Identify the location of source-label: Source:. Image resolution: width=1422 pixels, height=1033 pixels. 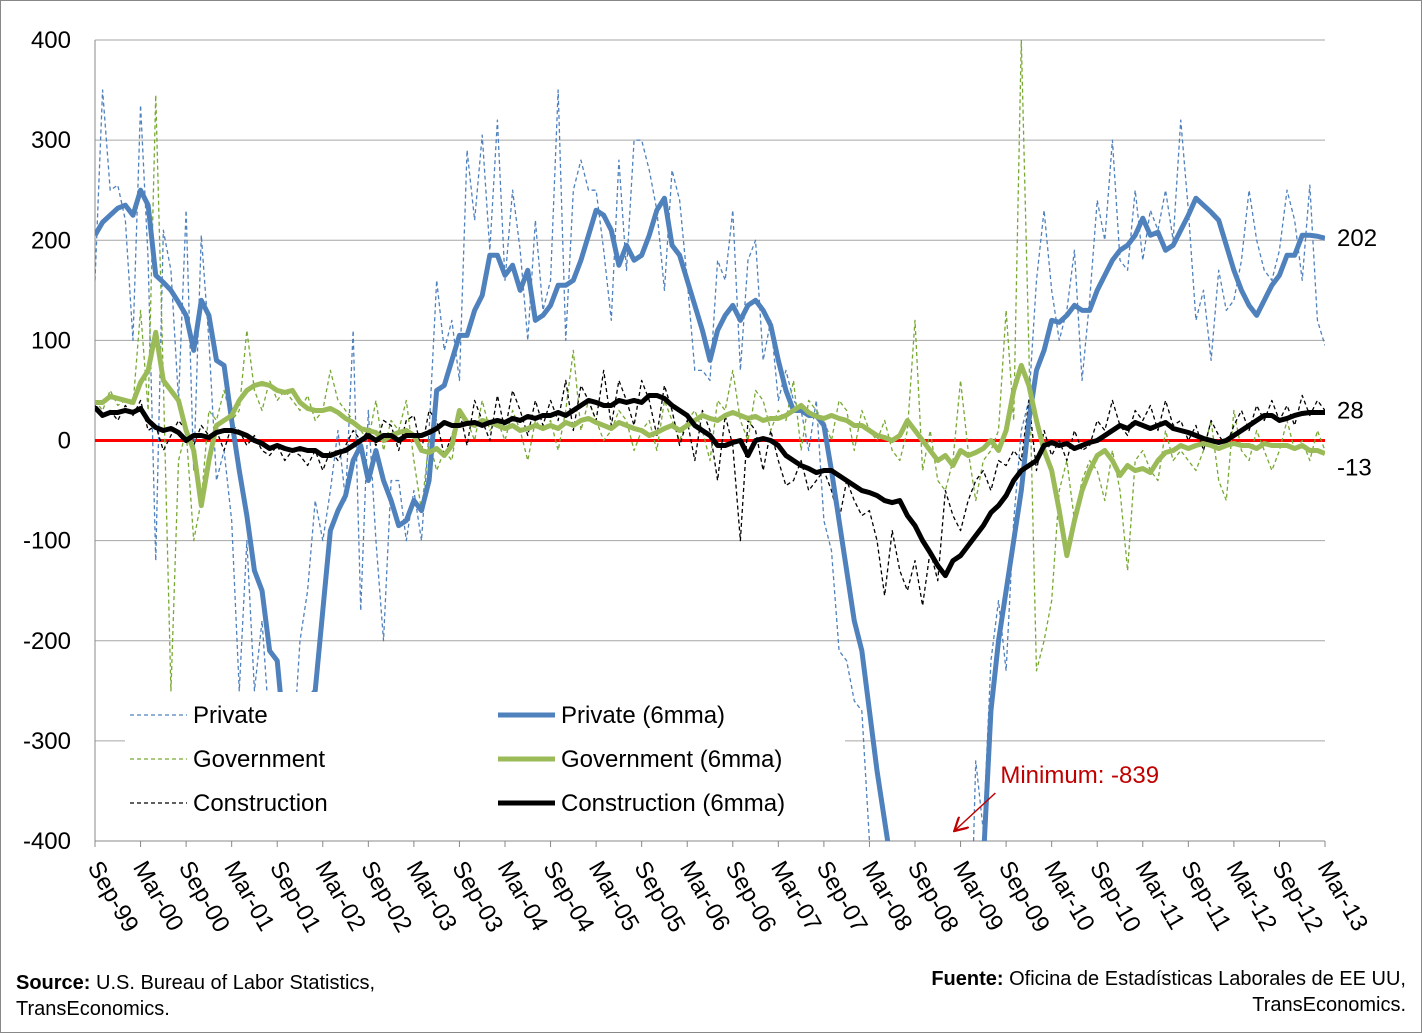
(53, 983).